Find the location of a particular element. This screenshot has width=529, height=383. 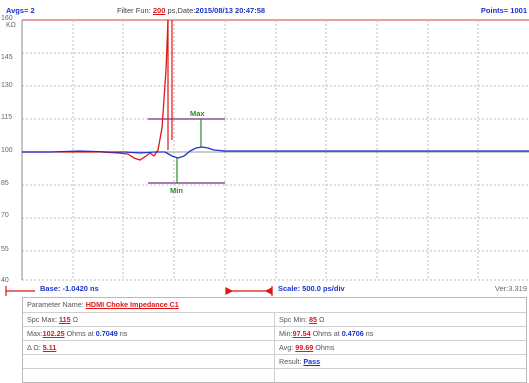

result-cell: Result: Pass is located at coordinates (299, 361).